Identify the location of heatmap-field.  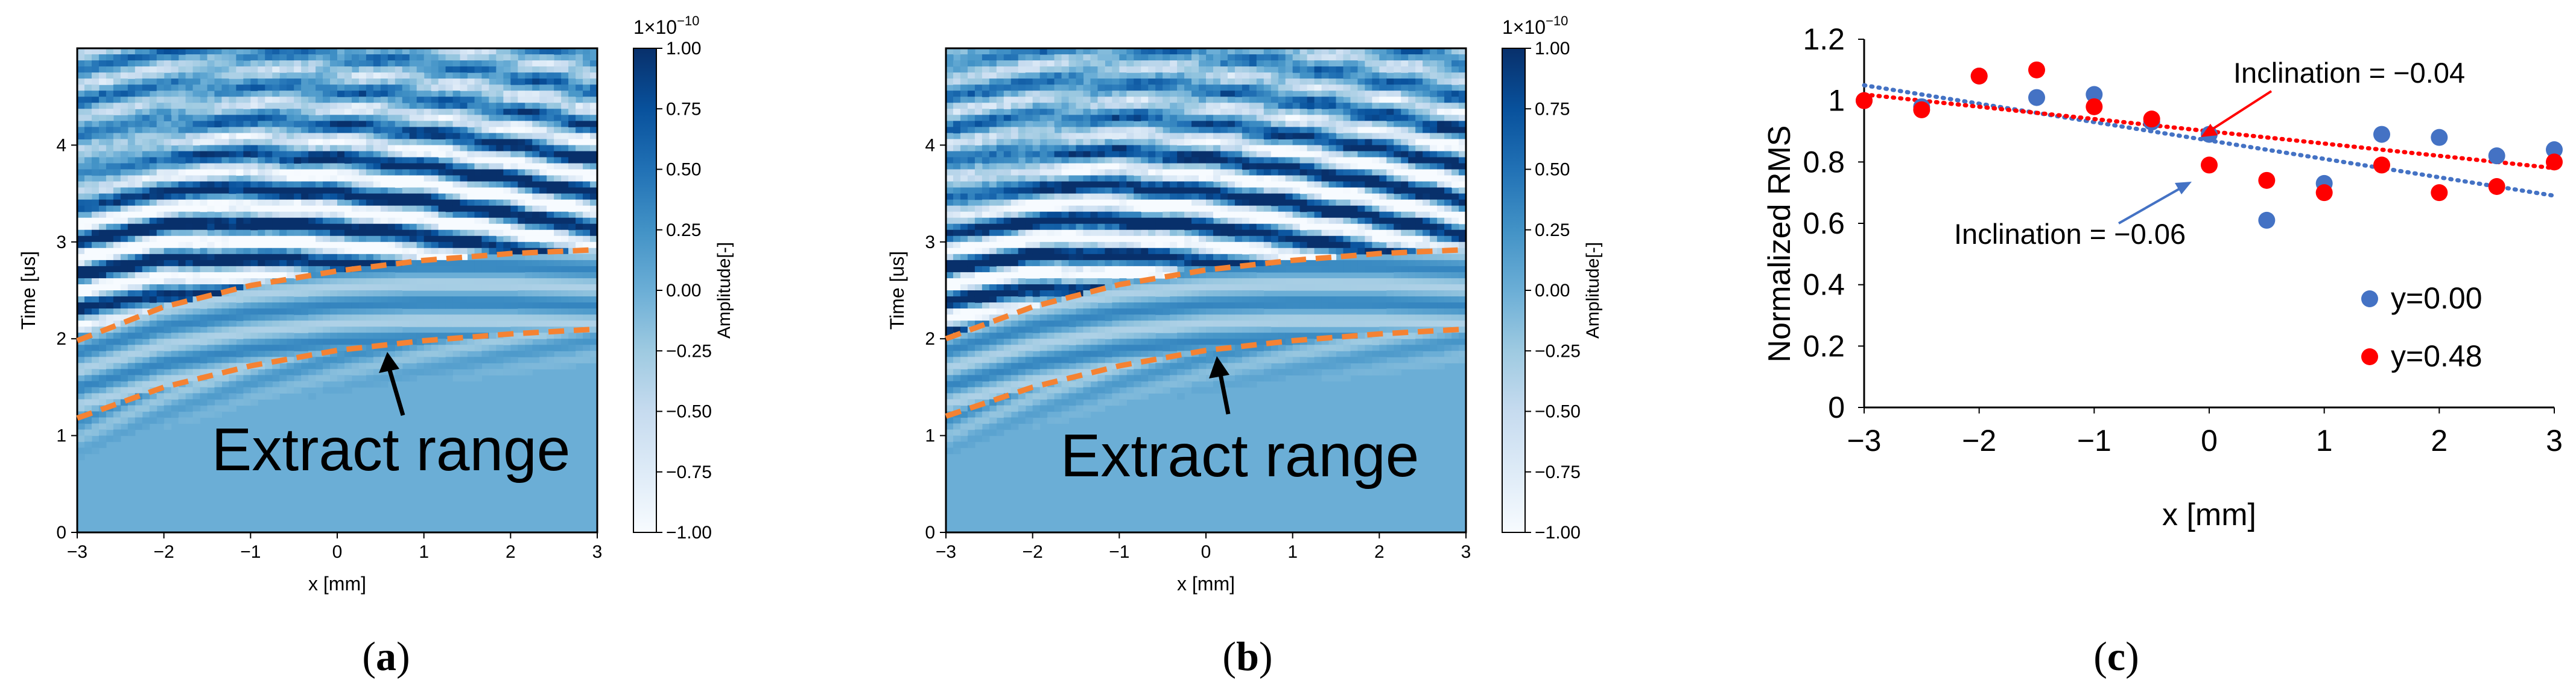
(337, 290).